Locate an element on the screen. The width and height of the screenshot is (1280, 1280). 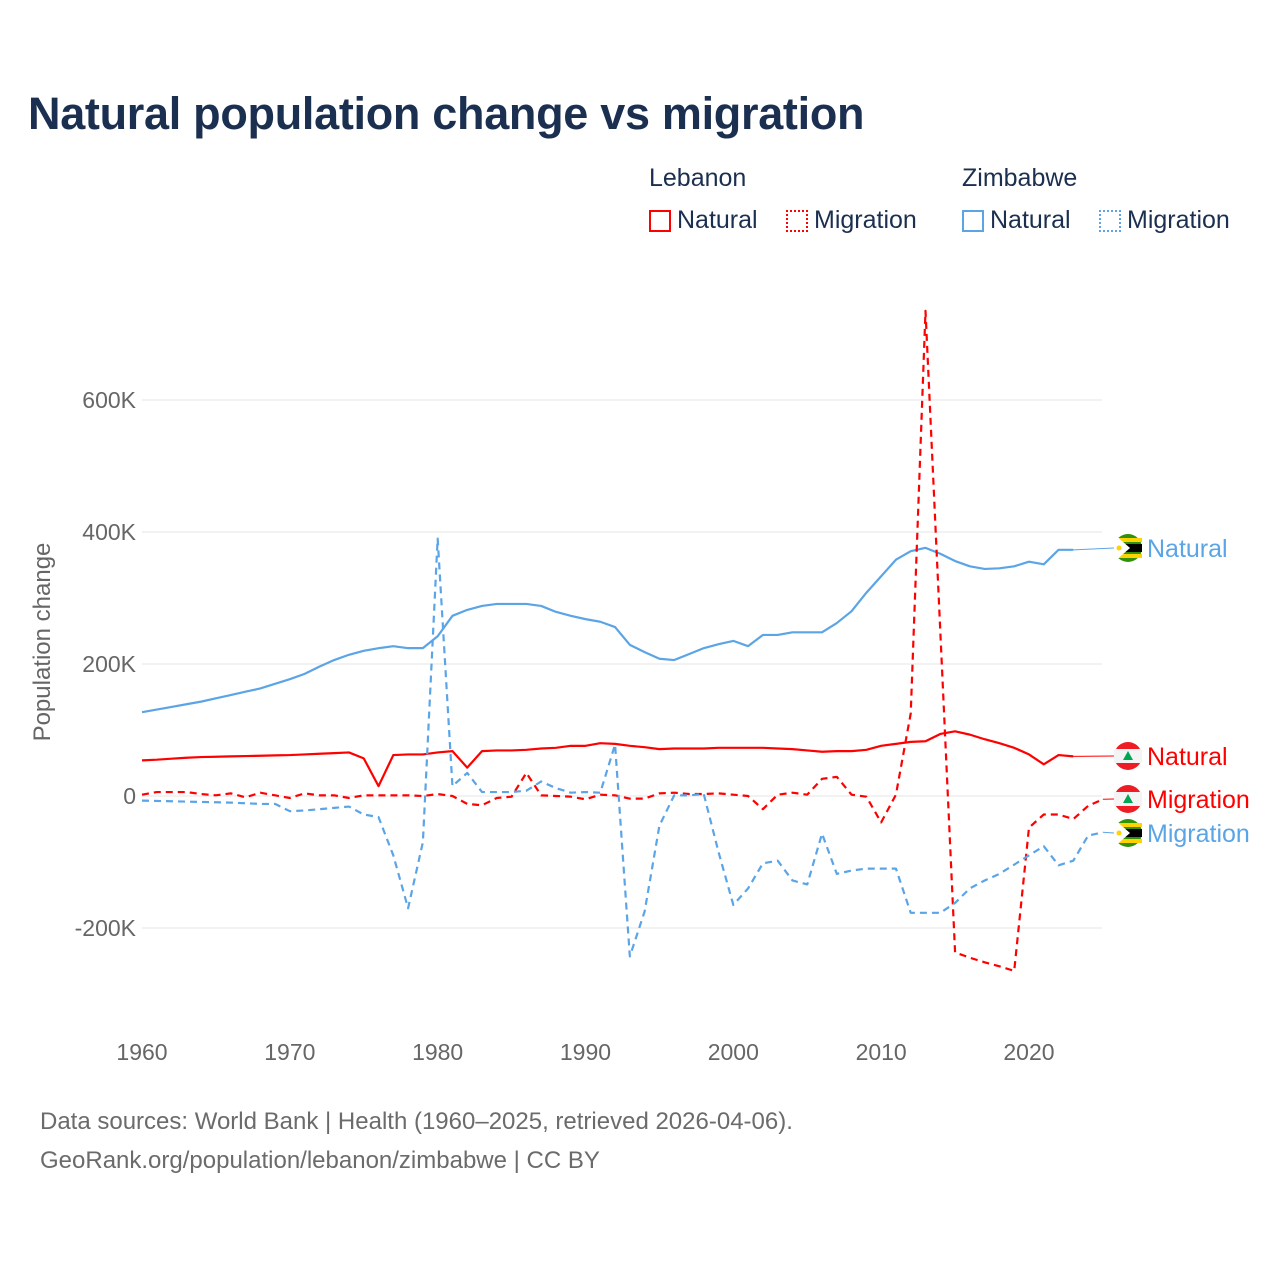
legend-item-zimbabwe-natural: Natural is located at coordinates (1016, 220).